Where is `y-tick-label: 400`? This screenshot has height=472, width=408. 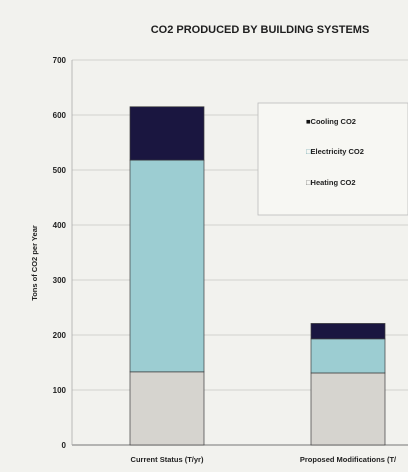 y-tick-label: 400 is located at coordinates (60, 225).